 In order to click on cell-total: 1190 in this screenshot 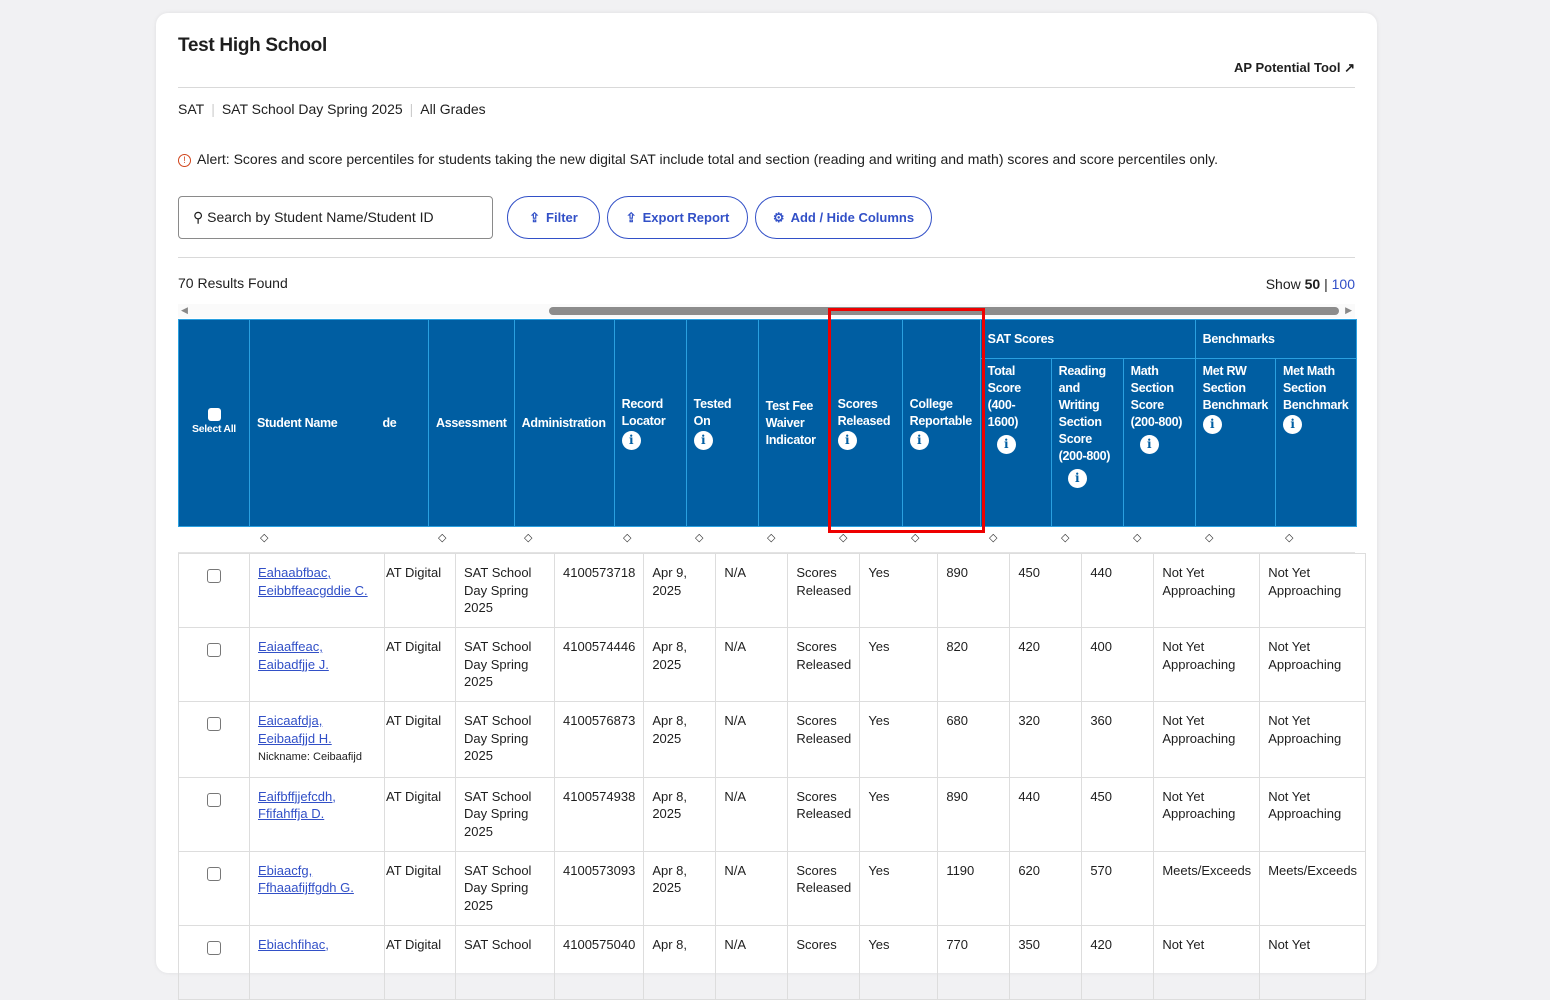, I will do `click(974, 888)`.